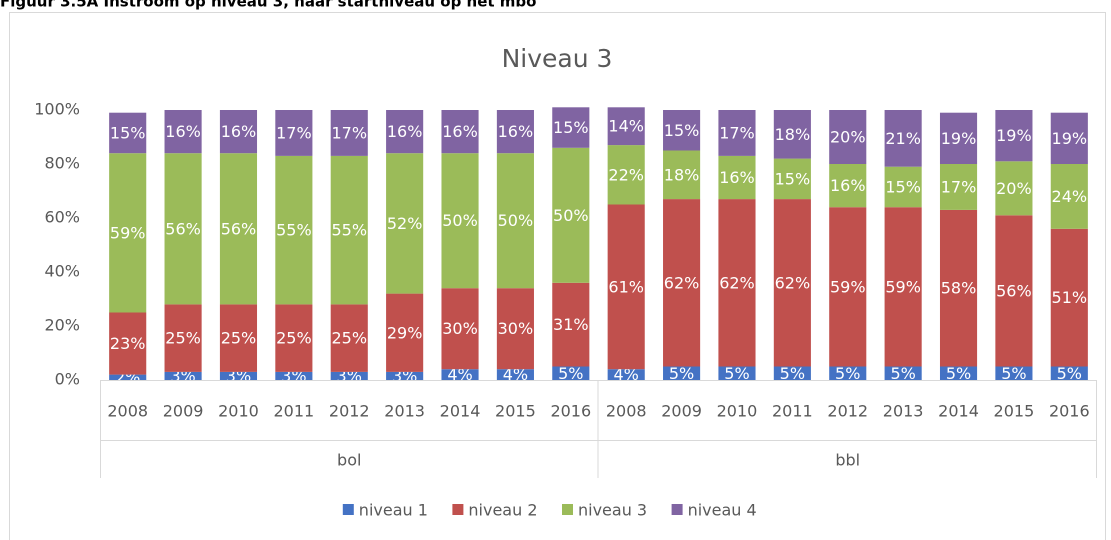  Describe the element at coordinates (626, 411) in the screenshot. I see `x-tick-label: 2008` at that location.